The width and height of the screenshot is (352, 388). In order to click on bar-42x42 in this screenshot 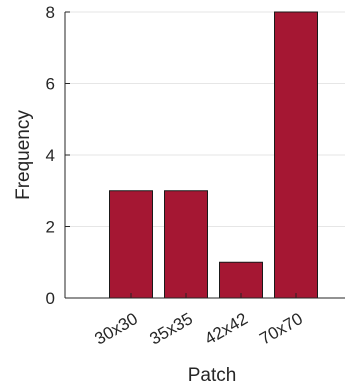, I will do `click(241, 280)`.